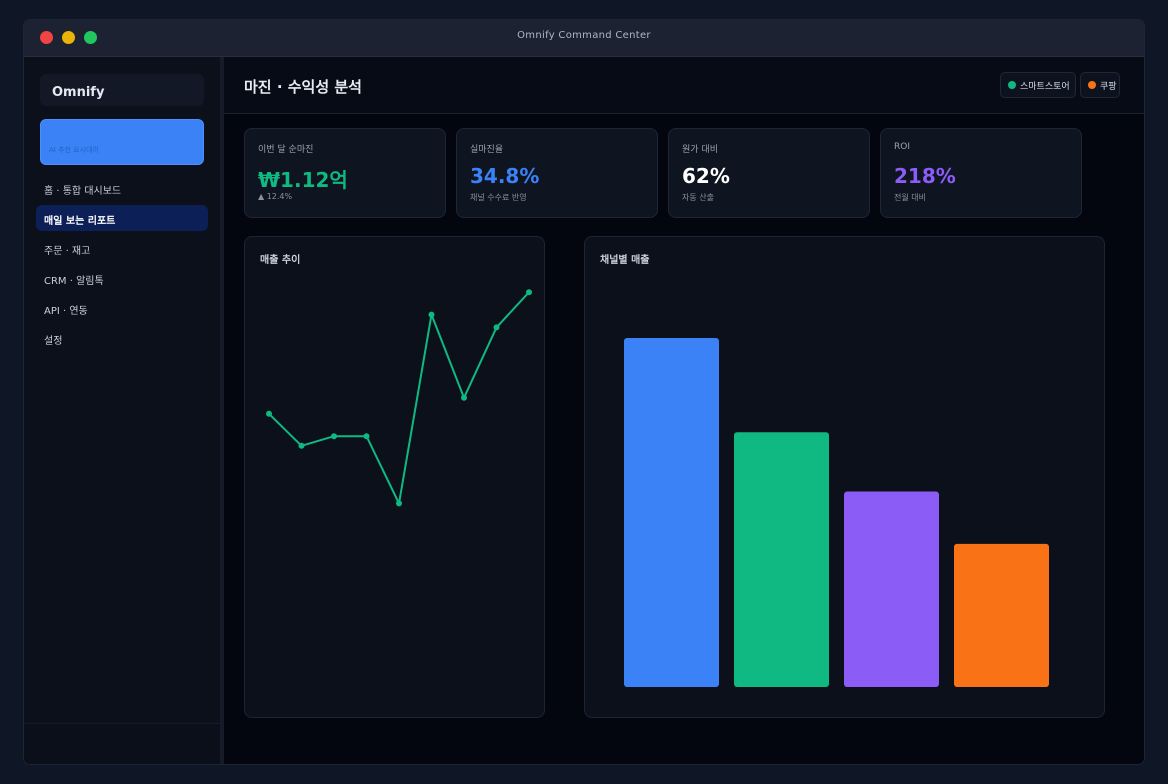 This screenshot has height=784, width=1168. What do you see at coordinates (902, 147) in the screenshot?
I see `kpi-label: ROI` at bounding box center [902, 147].